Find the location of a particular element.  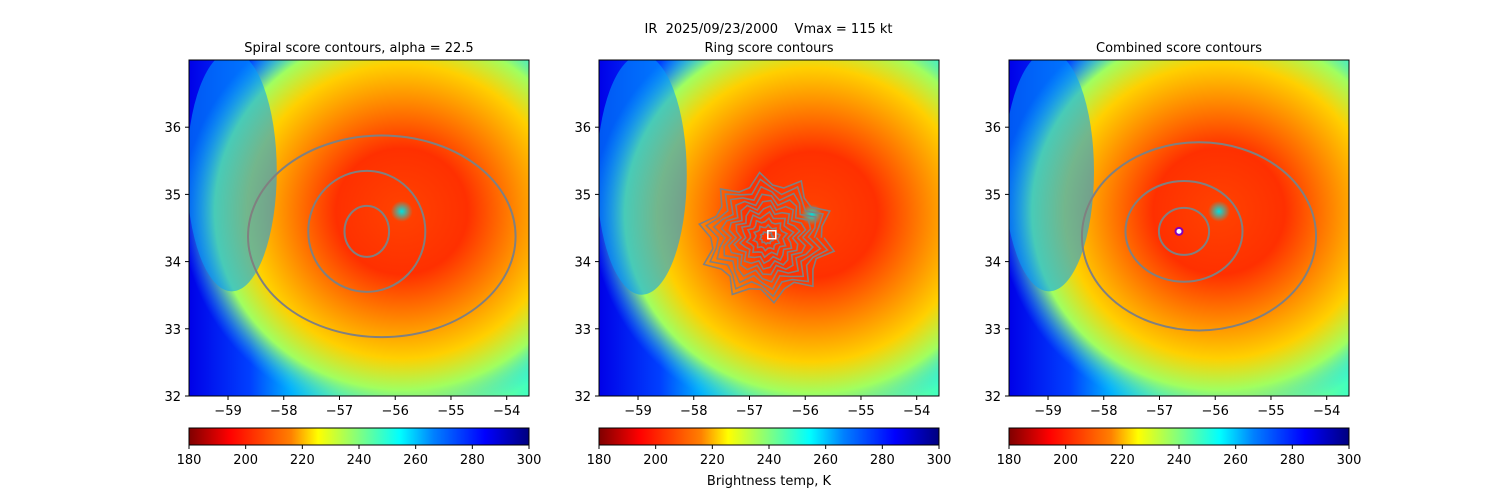

colorbar-3: 180 200 220 240 260 280 300 is located at coordinates (1179, 447).